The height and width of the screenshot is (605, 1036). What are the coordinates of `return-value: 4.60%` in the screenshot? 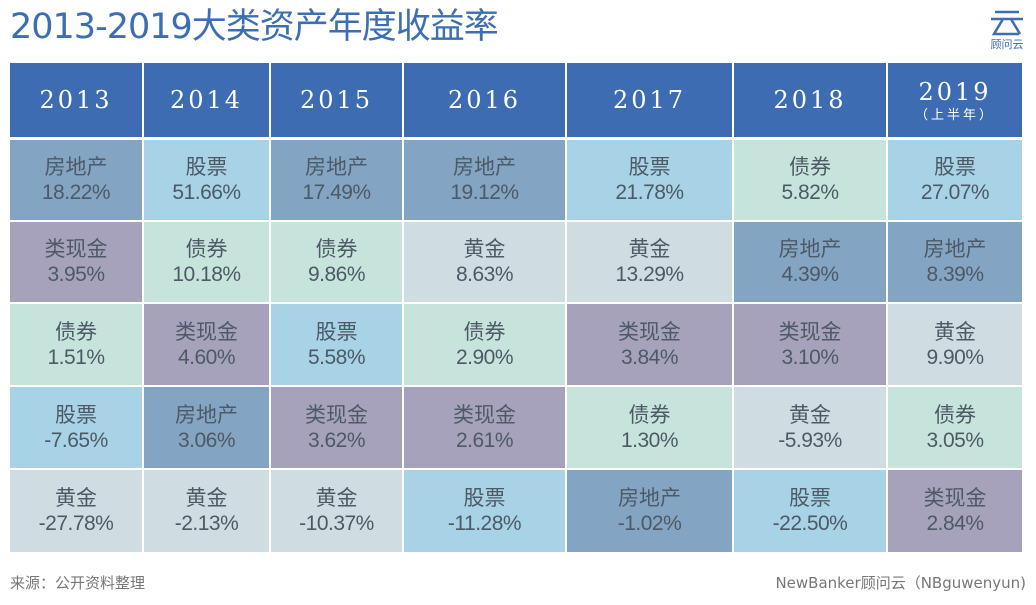 It's located at (206, 357).